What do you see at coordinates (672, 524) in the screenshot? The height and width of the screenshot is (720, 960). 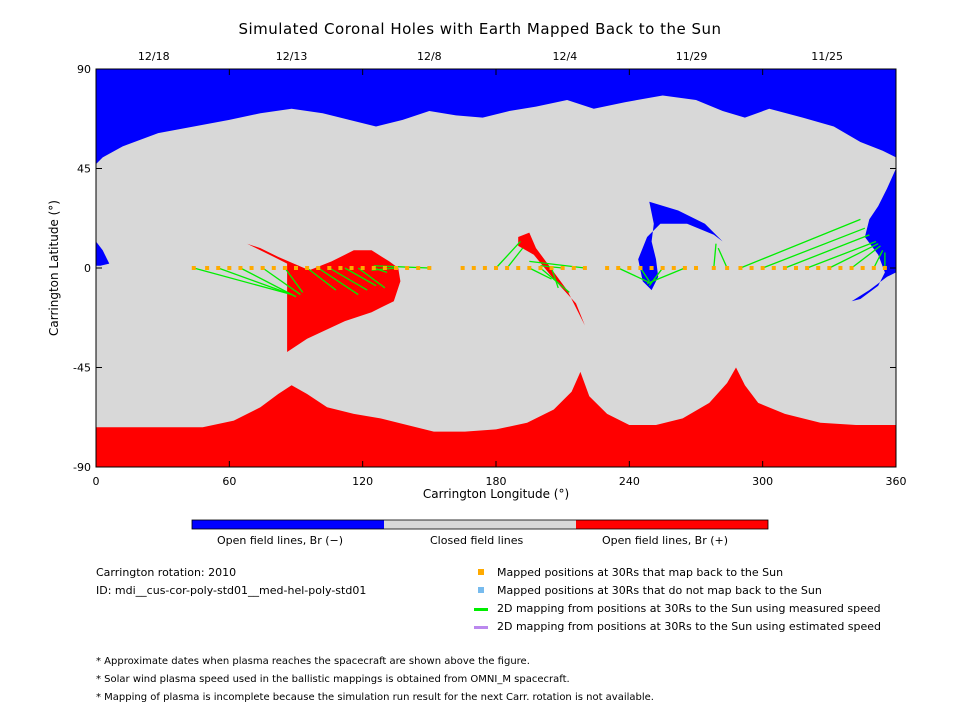 I see `colorbar-positive` at bounding box center [672, 524].